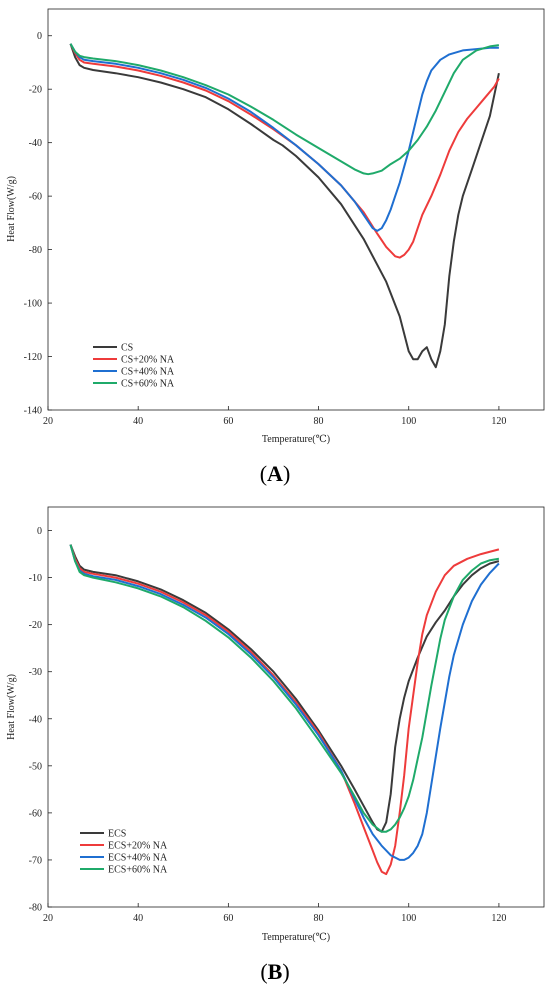  What do you see at coordinates (38, 224) in the screenshot?
I see `y-axis: 0 -20 -40 -60 -80 -100 -120 -140` at bounding box center [38, 224].